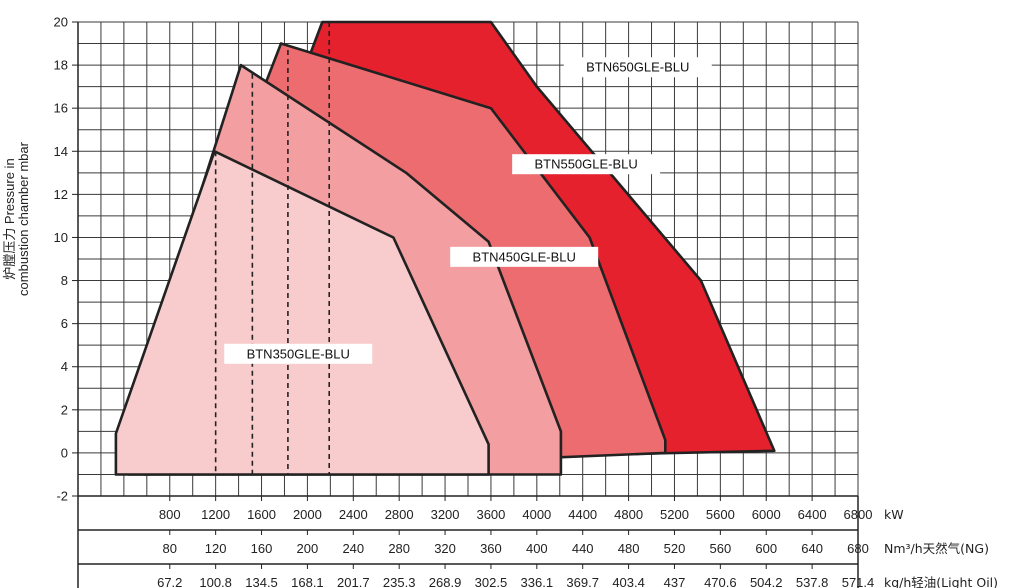 The image size is (1011, 588). I want to click on x-tick-label: 400, so click(537, 548).